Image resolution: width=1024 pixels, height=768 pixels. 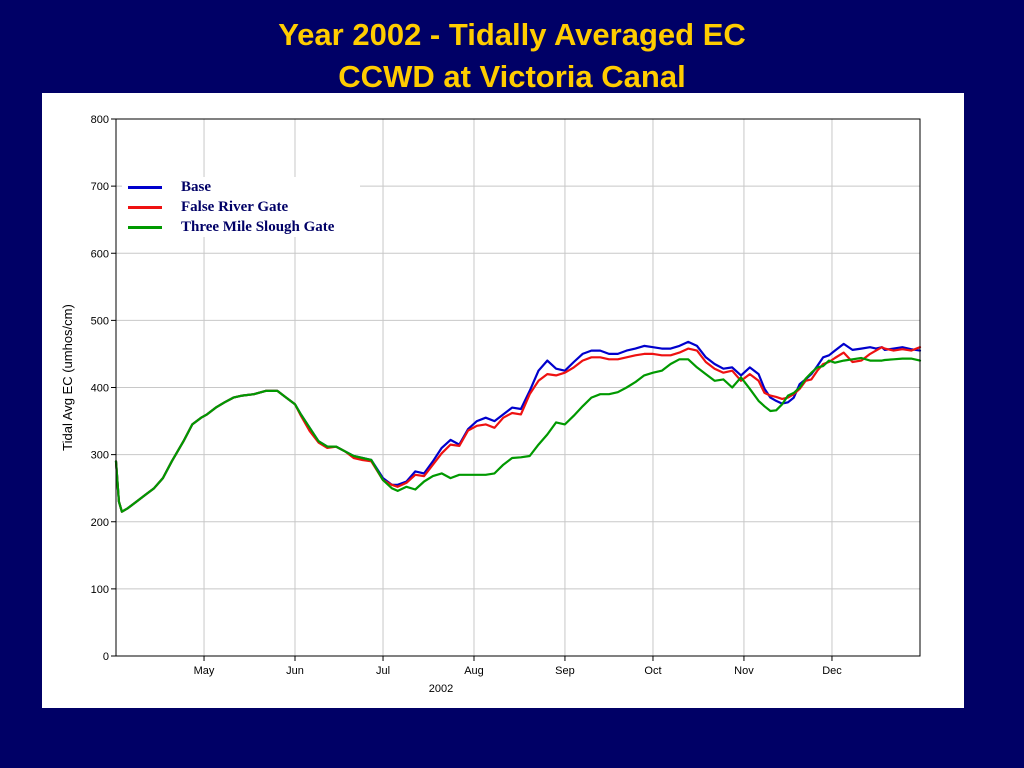 What do you see at coordinates (383, 671) in the screenshot?
I see `x-tick-label-jul: Jul` at bounding box center [383, 671].